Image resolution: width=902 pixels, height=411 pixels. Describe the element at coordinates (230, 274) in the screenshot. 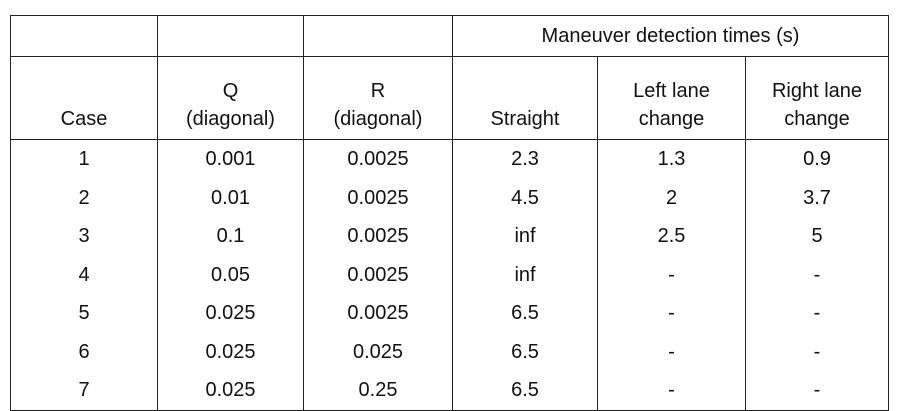

I see `data-cell: 0.05` at that location.